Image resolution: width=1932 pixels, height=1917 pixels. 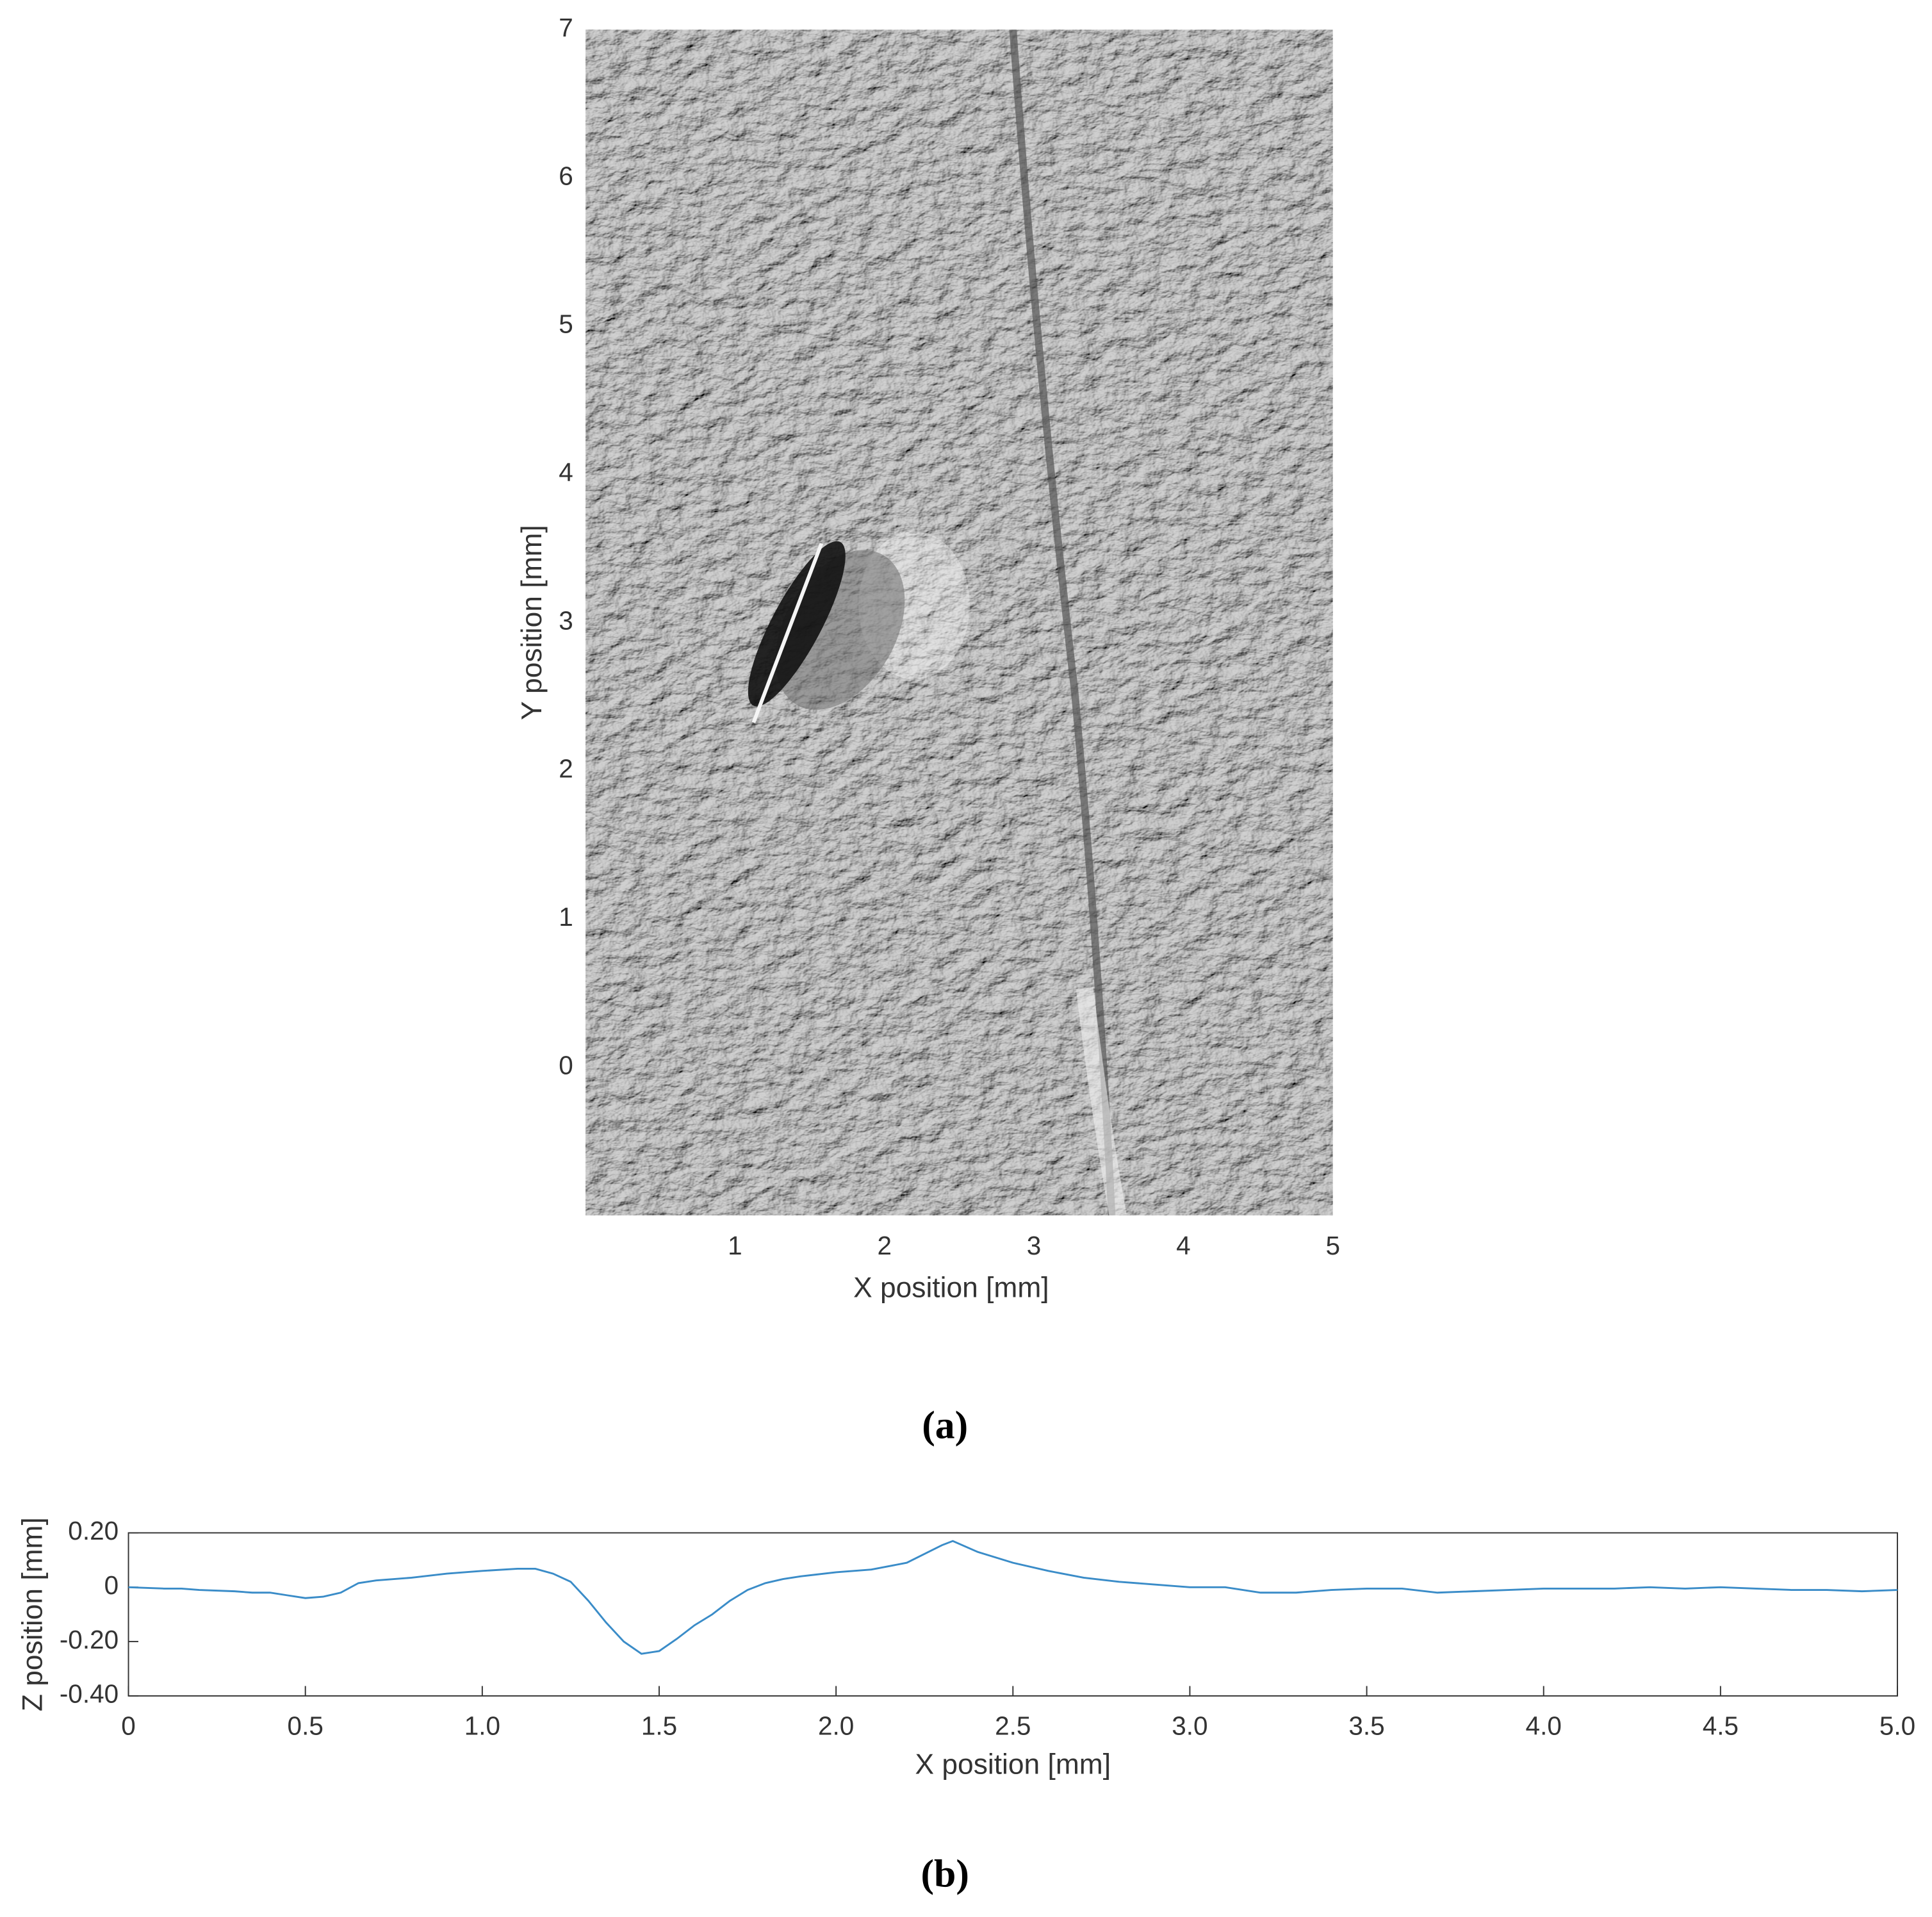 I want to click on y-tick-label: 1, so click(x=566, y=917).